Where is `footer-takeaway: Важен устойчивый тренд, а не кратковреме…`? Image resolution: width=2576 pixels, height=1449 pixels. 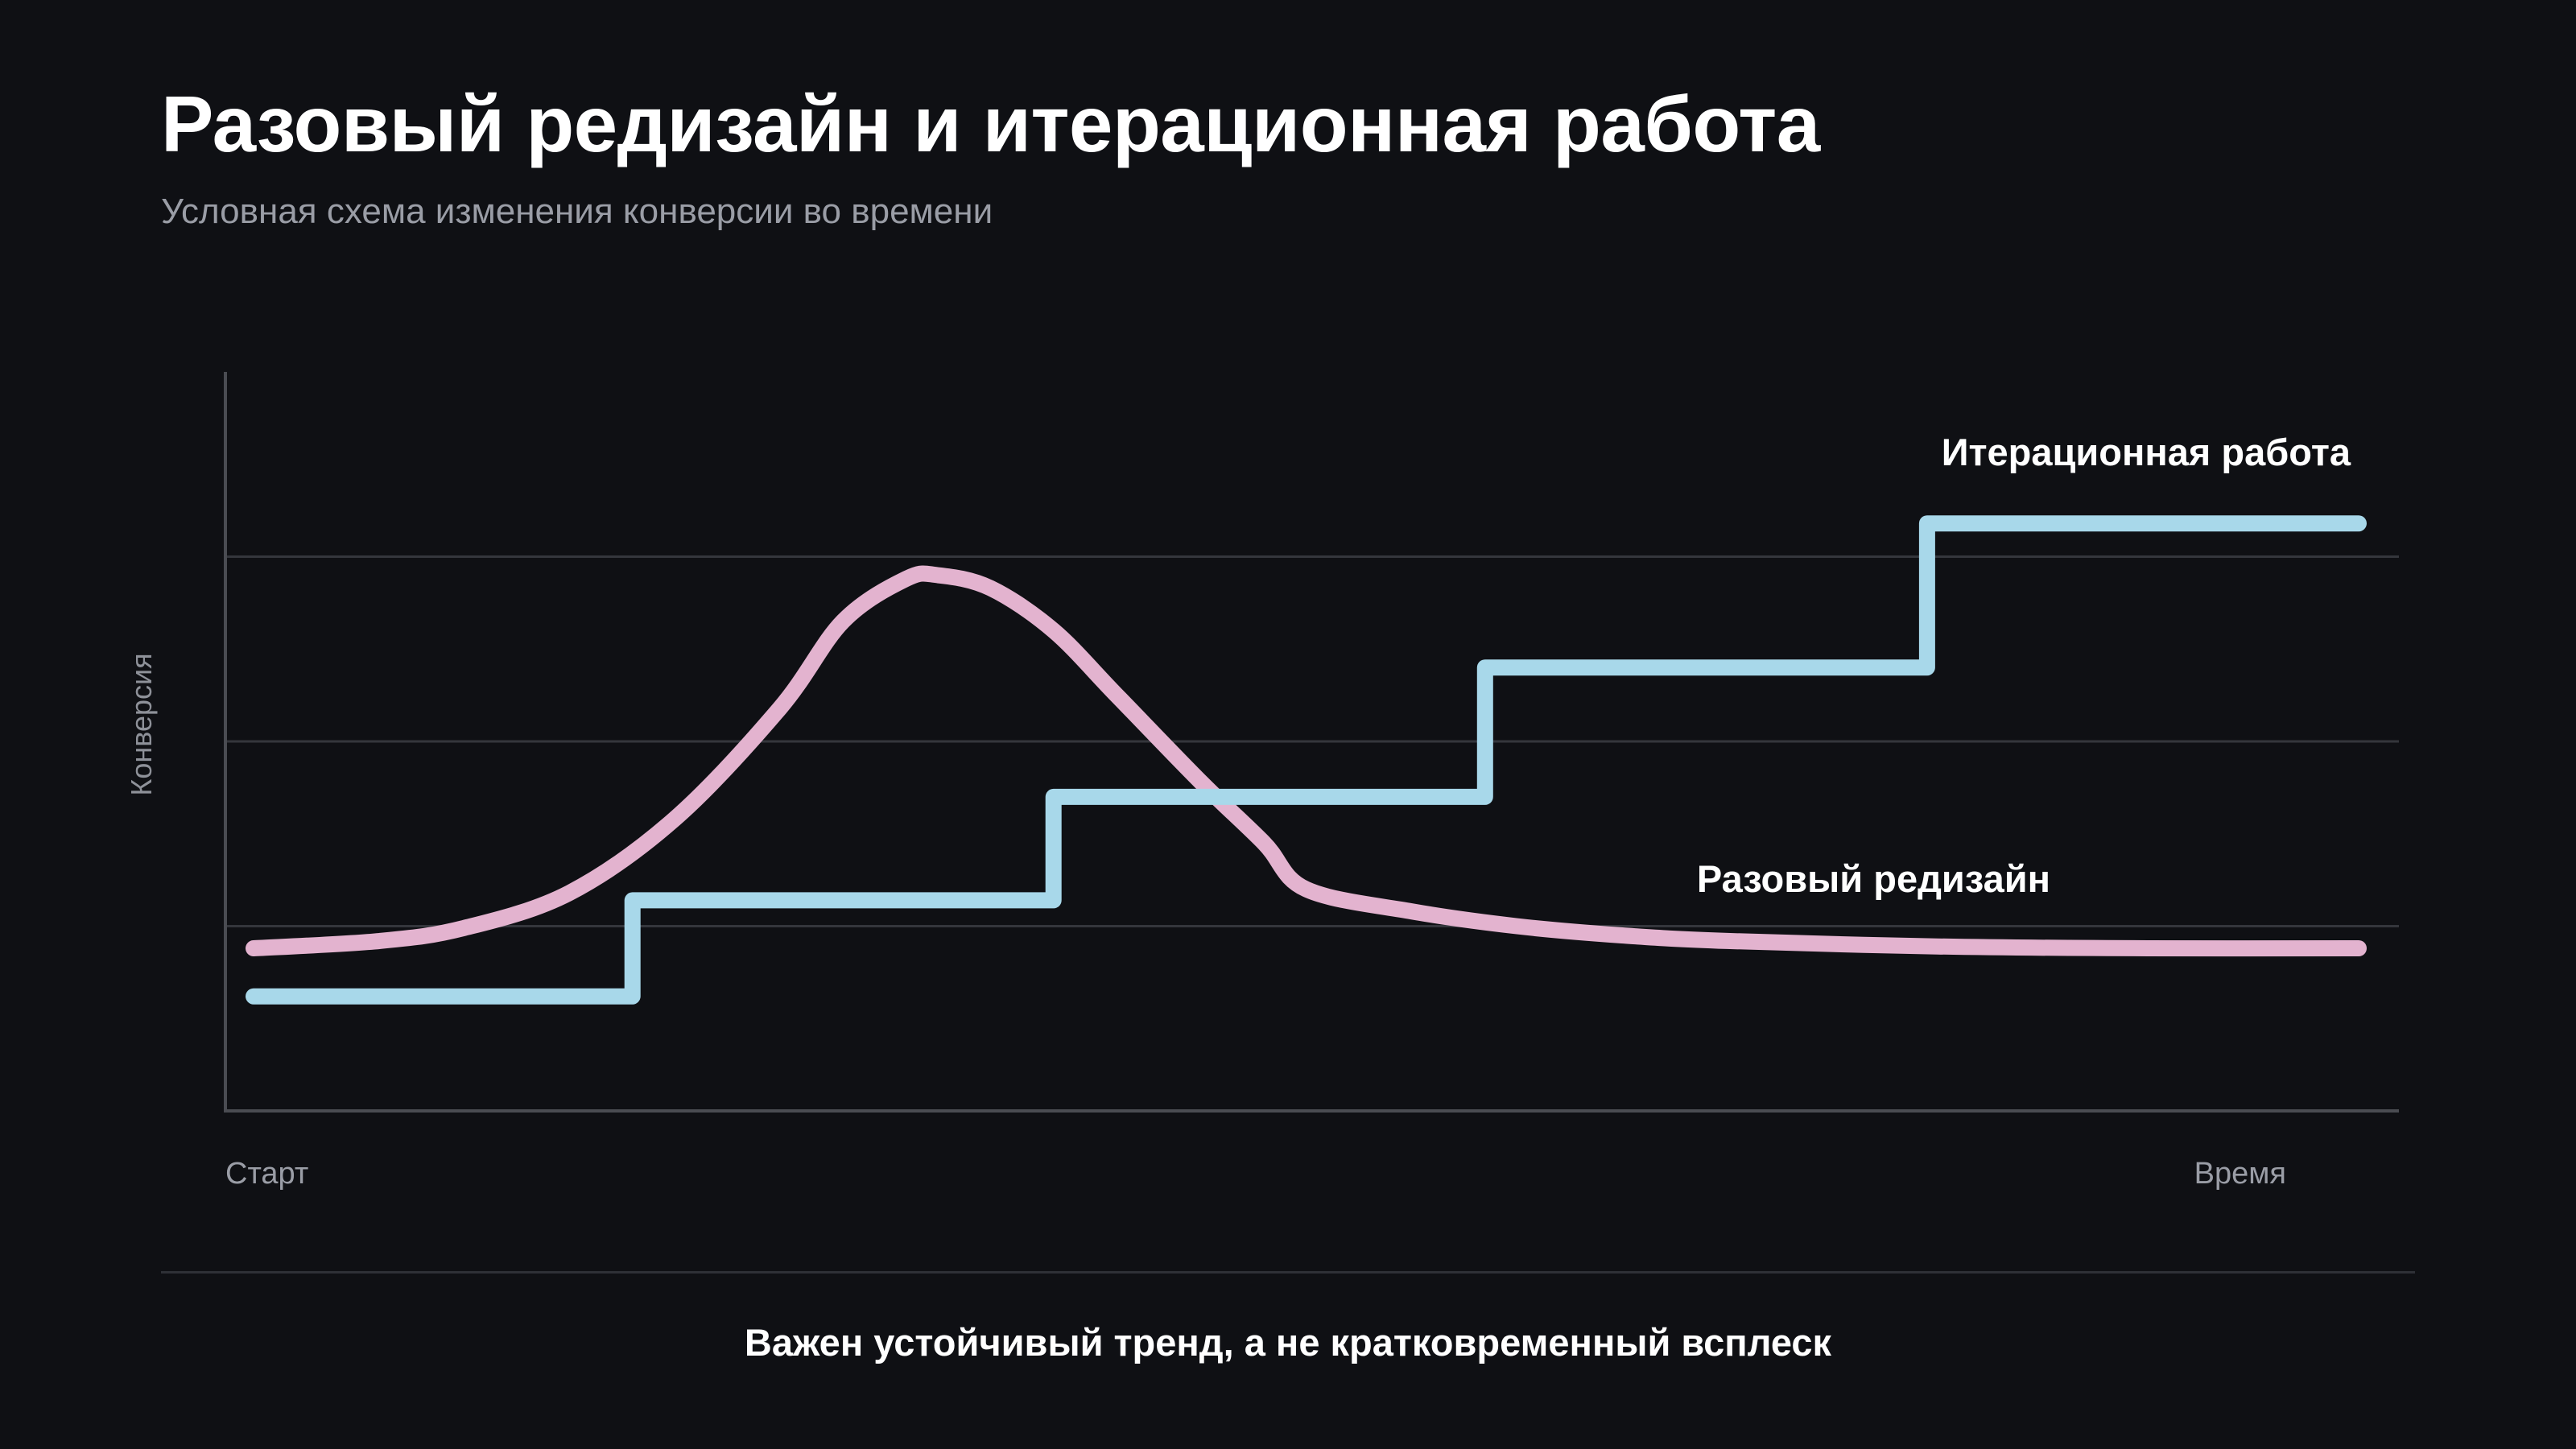 footer-takeaway: Важен устойчивый тренд, а не кратковреме… is located at coordinates (1288, 1342).